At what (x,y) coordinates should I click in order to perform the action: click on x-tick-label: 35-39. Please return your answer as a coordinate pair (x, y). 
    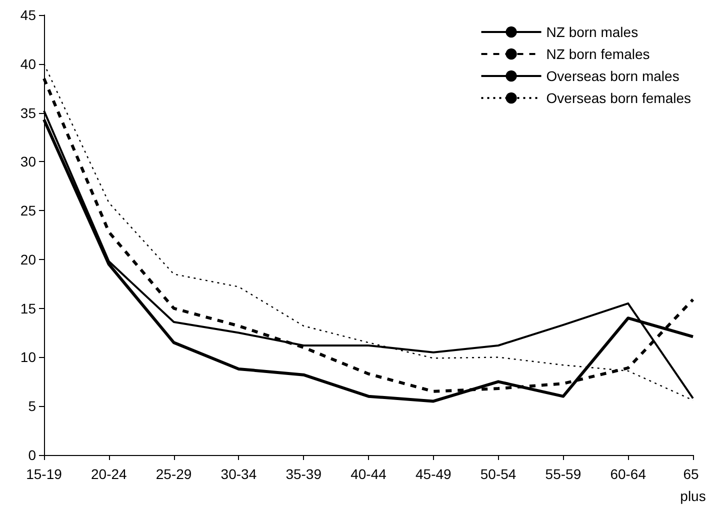
    Looking at the image, I should click on (304, 474).